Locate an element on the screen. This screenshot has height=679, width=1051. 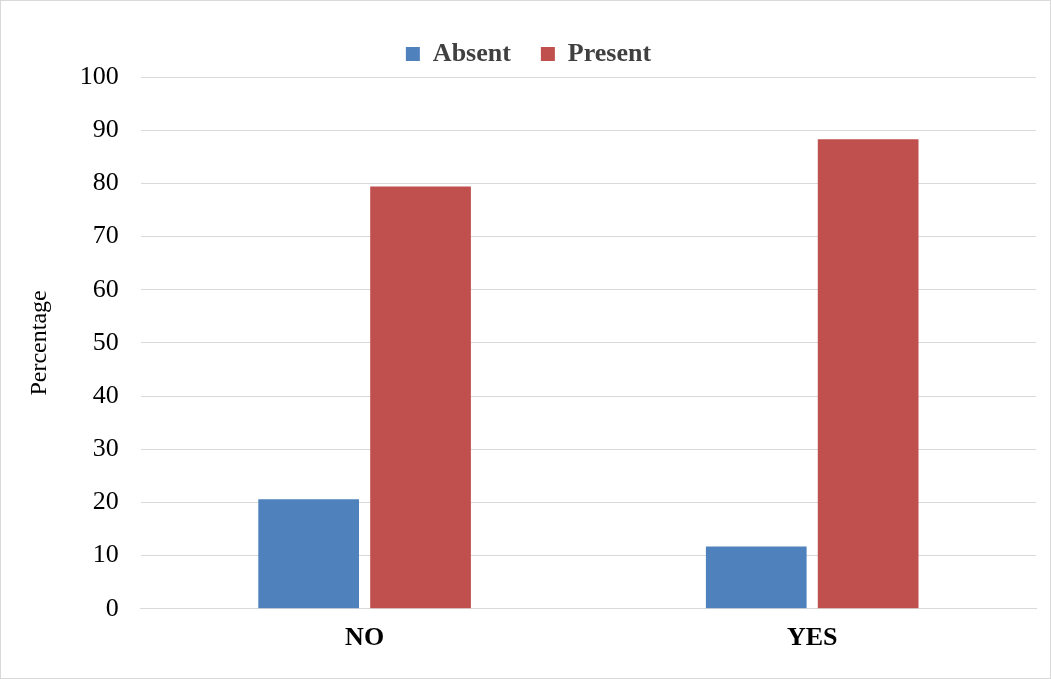
y-tick-label: 90 is located at coordinates (105, 129).